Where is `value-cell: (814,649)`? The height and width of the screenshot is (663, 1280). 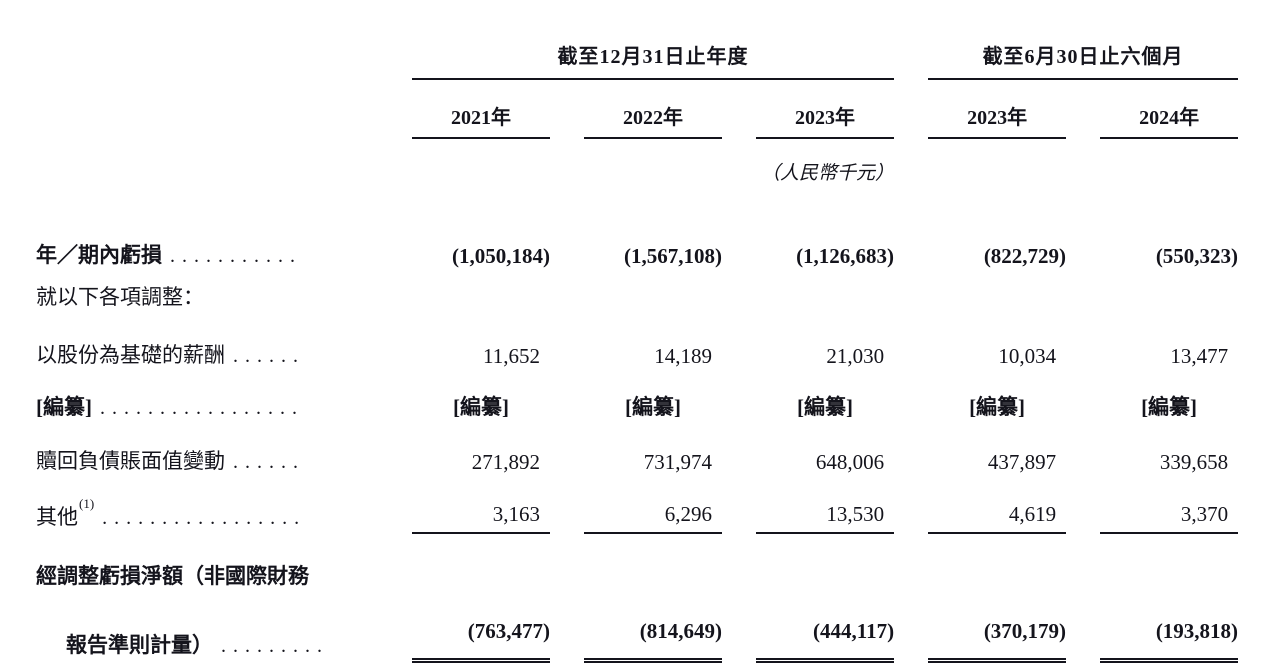 value-cell: (814,649) is located at coordinates (653, 627).